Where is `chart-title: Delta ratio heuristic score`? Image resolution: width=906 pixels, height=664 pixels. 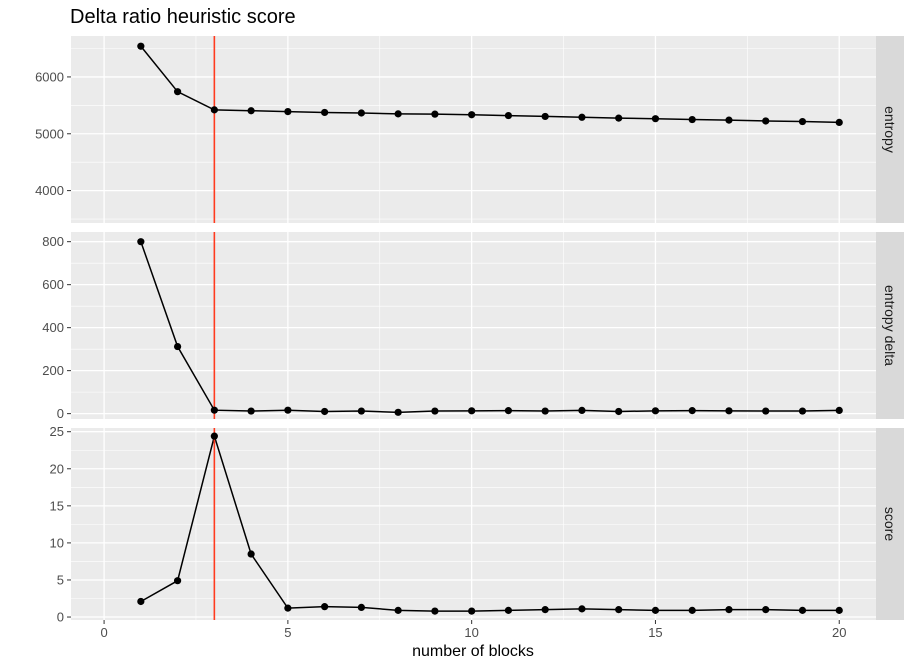
chart-title: Delta ratio heuristic score is located at coordinates (183, 17).